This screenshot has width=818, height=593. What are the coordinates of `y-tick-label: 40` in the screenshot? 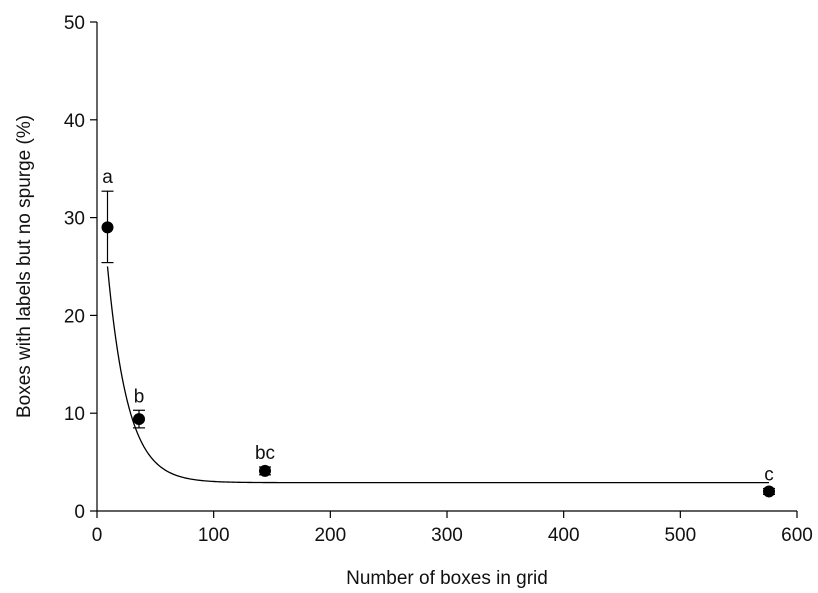 It's located at (74, 121).